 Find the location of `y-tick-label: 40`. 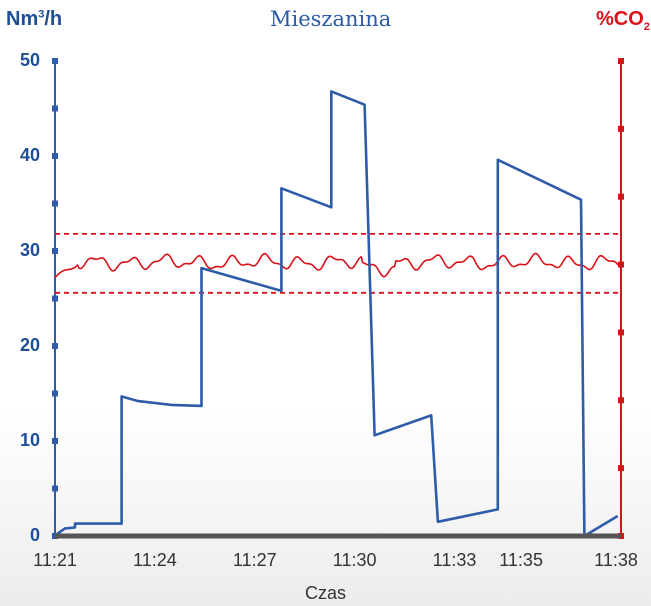

y-tick-label: 40 is located at coordinates (29, 155).